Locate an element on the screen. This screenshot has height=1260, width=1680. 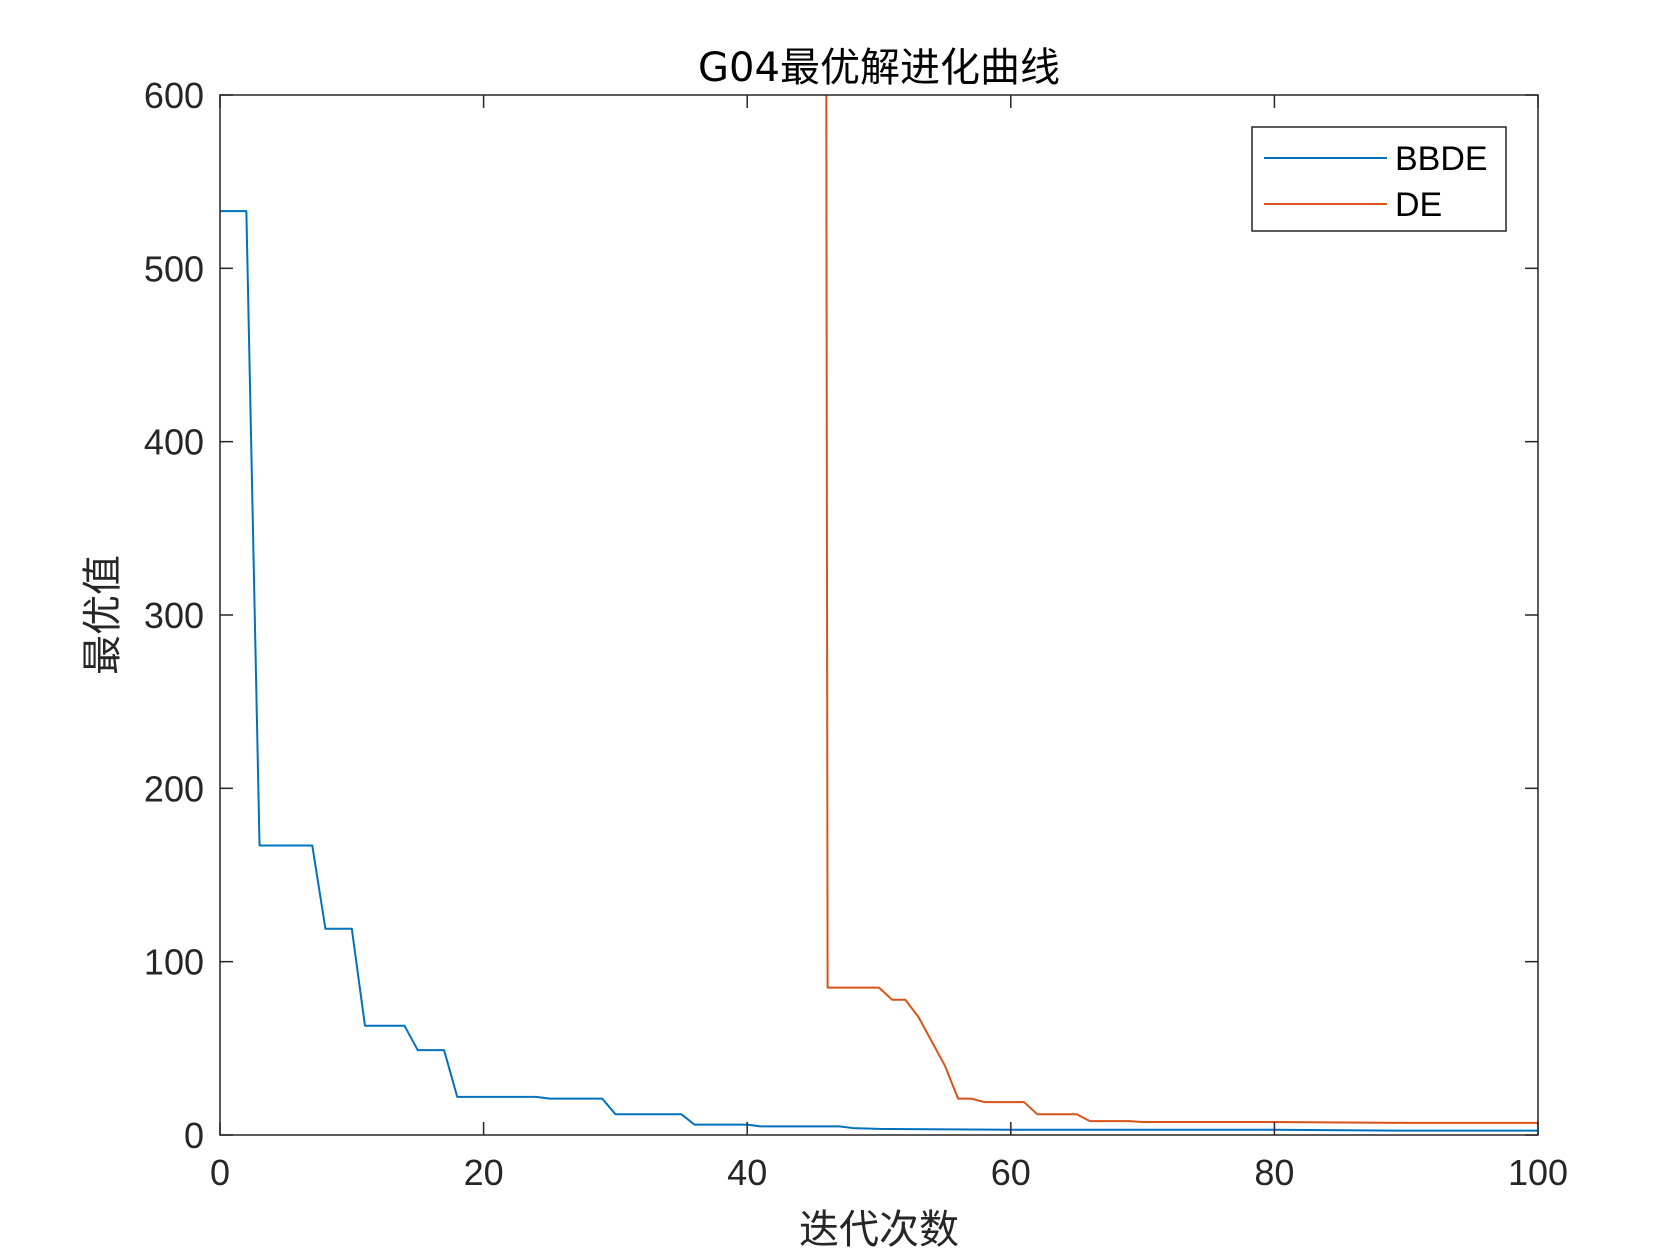
legend-box is located at coordinates (1379, 179).